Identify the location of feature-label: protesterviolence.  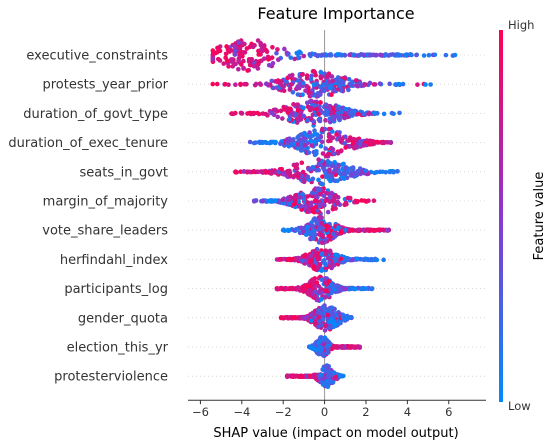
(111, 377).